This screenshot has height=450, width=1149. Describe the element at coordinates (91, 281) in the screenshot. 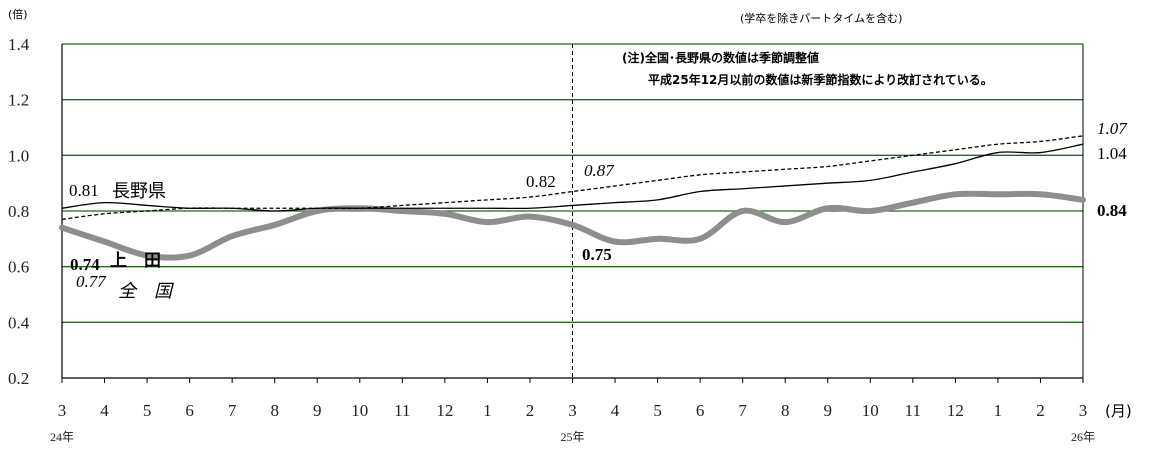

I see `zenkoku-start-value: 0.77` at that location.